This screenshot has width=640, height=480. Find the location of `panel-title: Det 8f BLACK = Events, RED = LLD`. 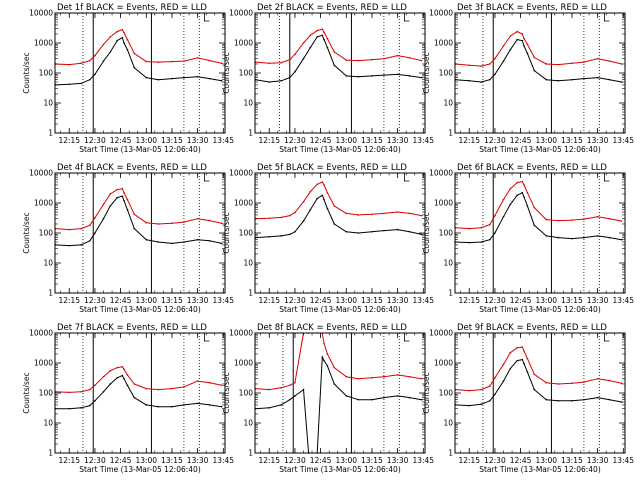

panel-title: Det 8f BLACK = Events, RED = LLD is located at coordinates (332, 328).